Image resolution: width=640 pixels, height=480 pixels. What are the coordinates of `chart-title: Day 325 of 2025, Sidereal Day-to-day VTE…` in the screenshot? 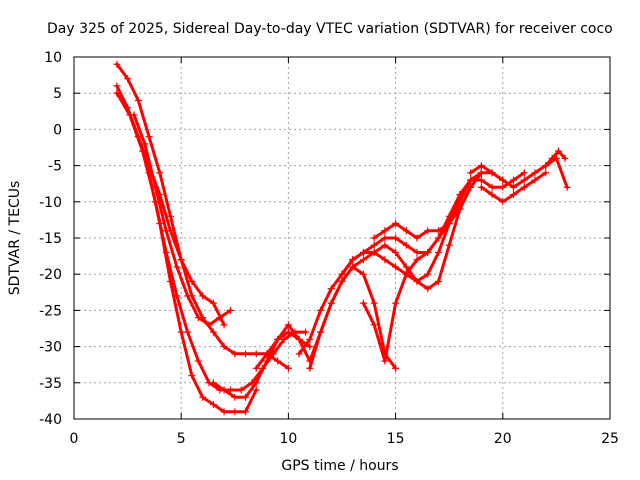 It's located at (330, 29).